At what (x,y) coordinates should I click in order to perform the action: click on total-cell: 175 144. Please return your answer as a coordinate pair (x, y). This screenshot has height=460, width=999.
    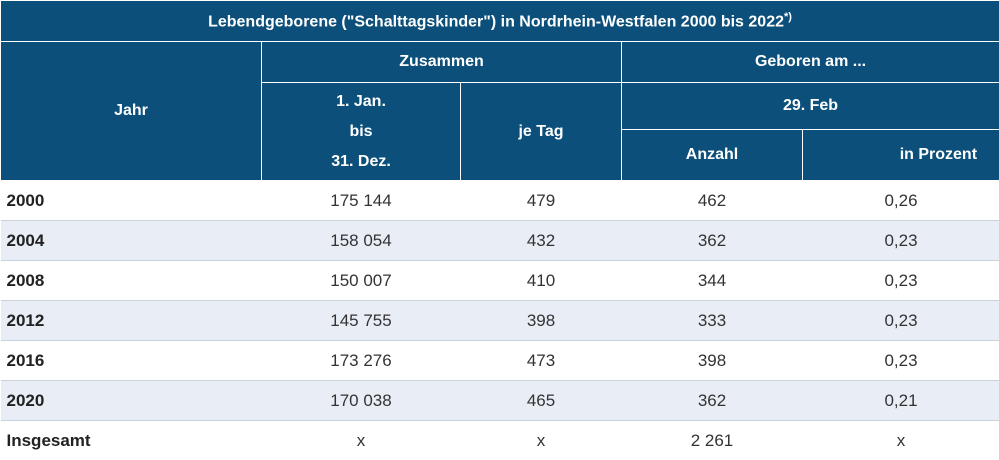
    Looking at the image, I should click on (361, 201).